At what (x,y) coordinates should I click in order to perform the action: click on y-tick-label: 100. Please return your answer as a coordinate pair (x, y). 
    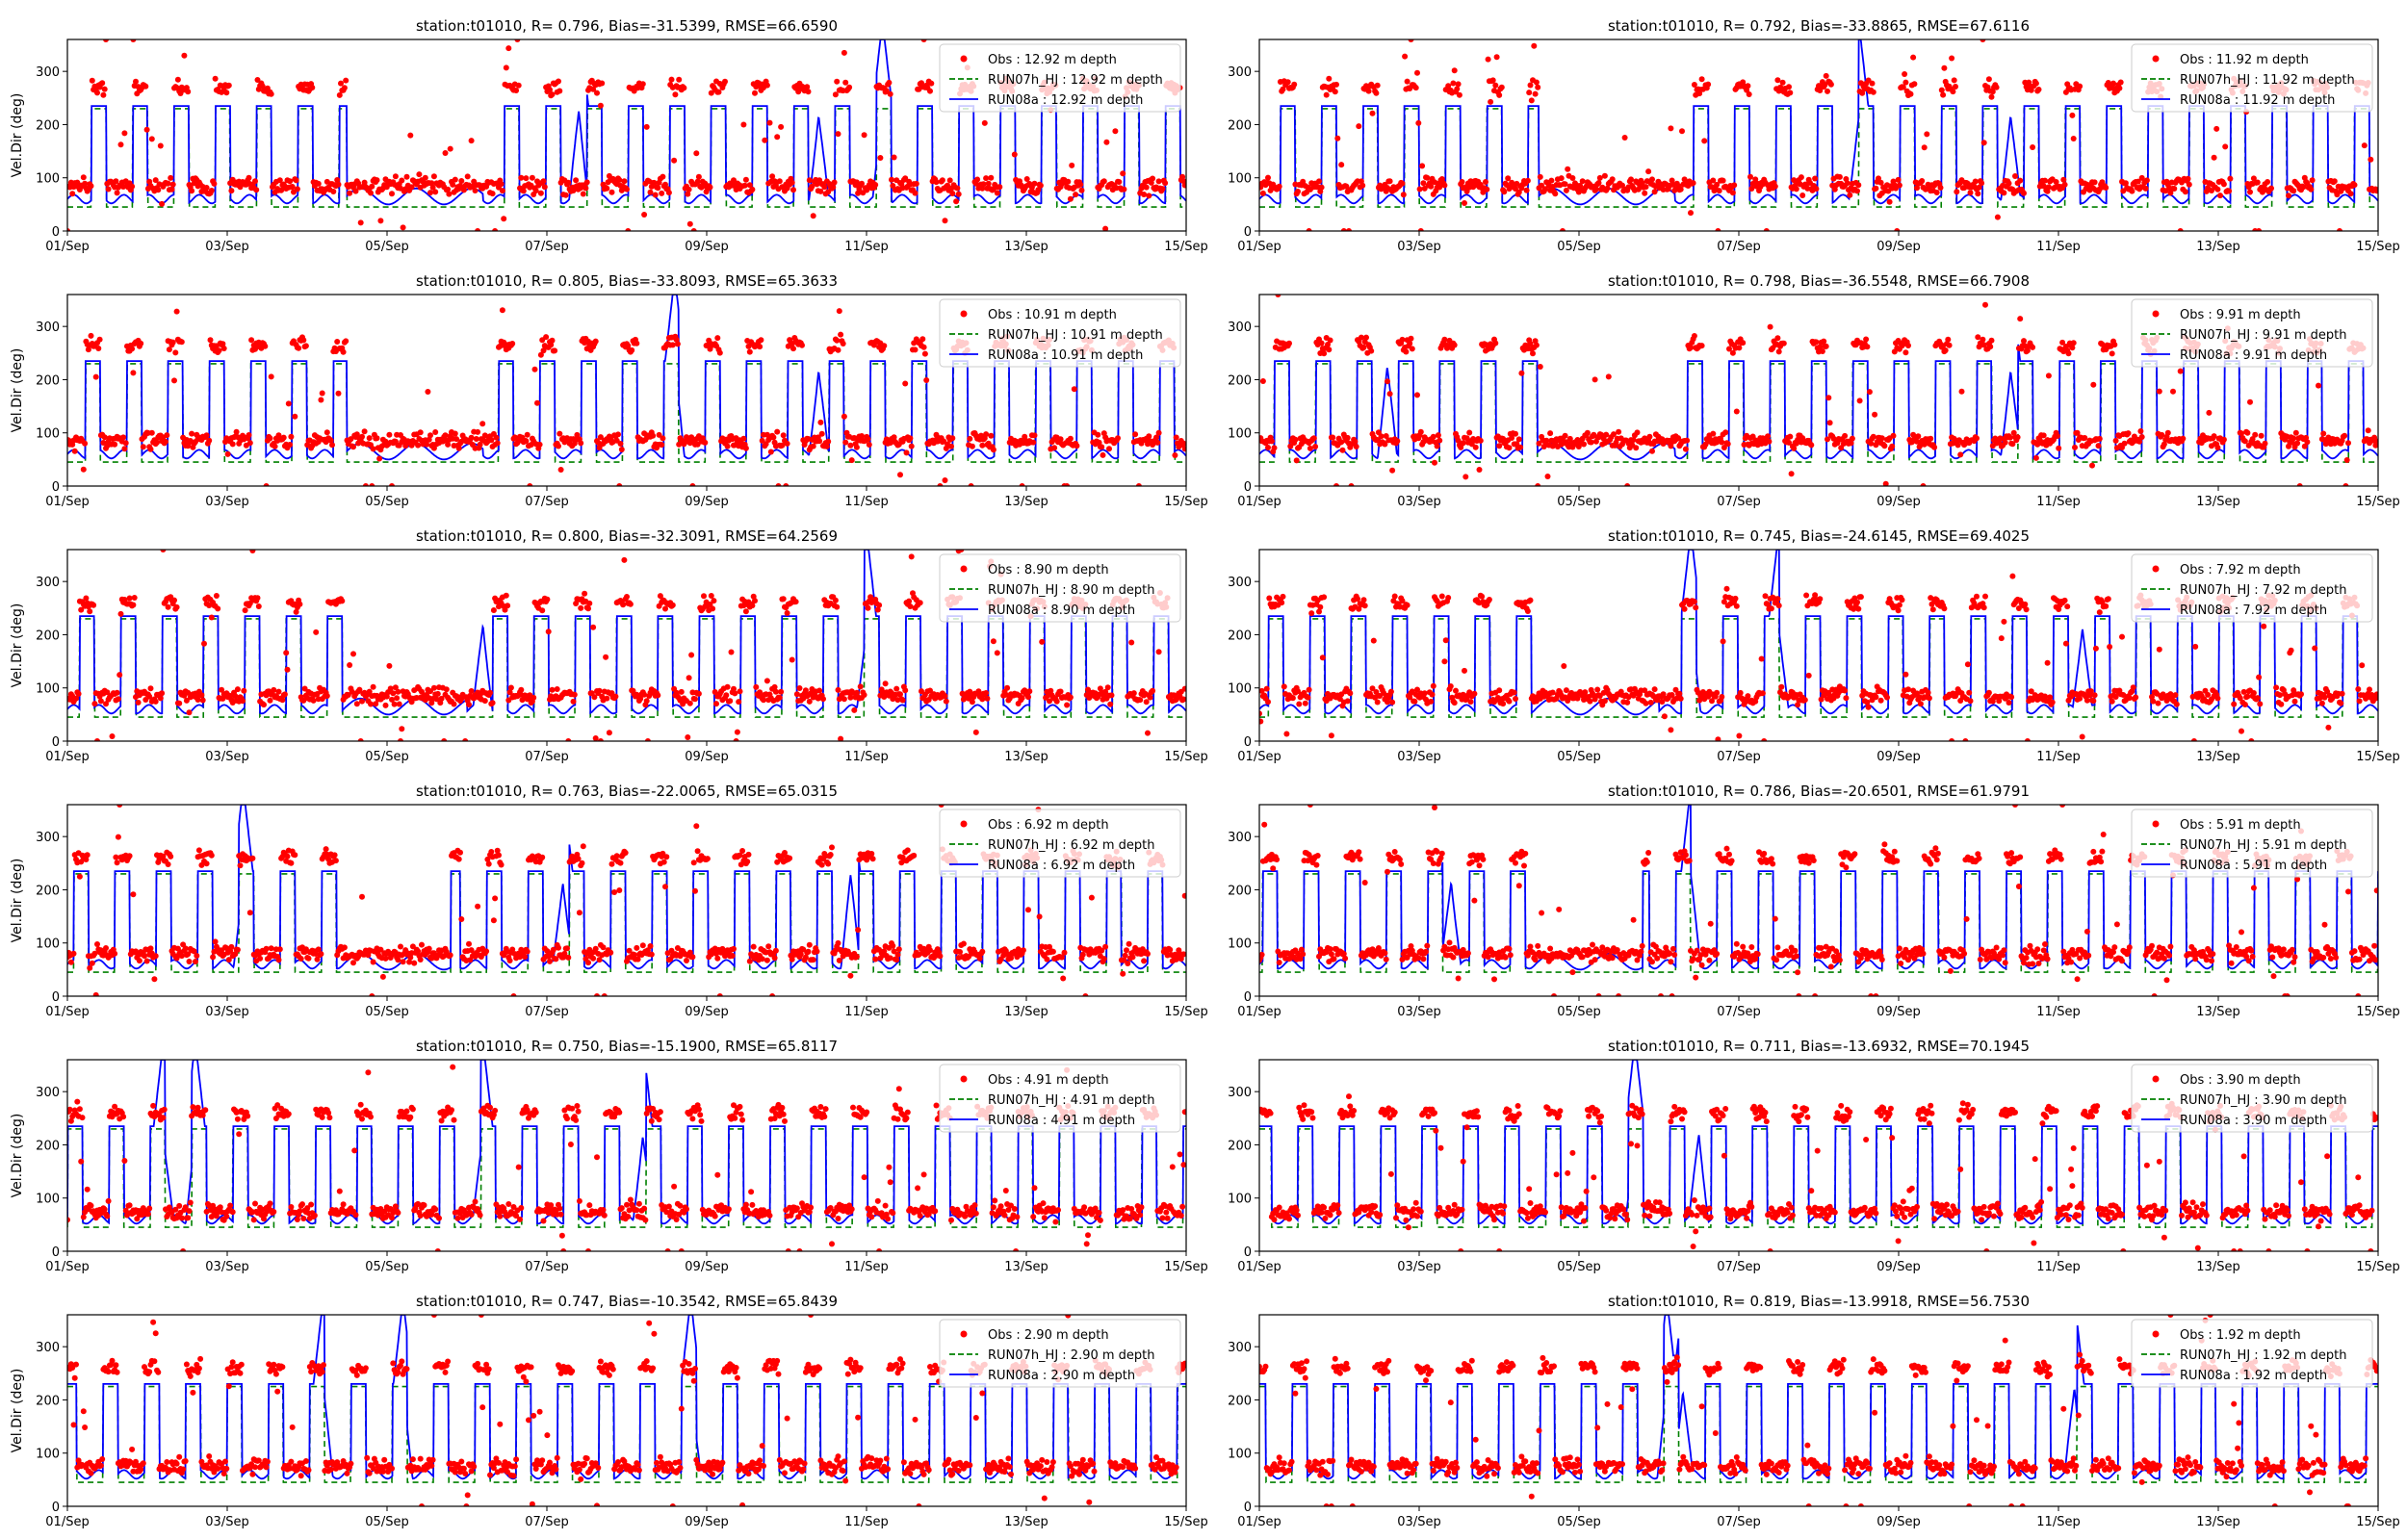
    Looking at the image, I should click on (1240, 434).